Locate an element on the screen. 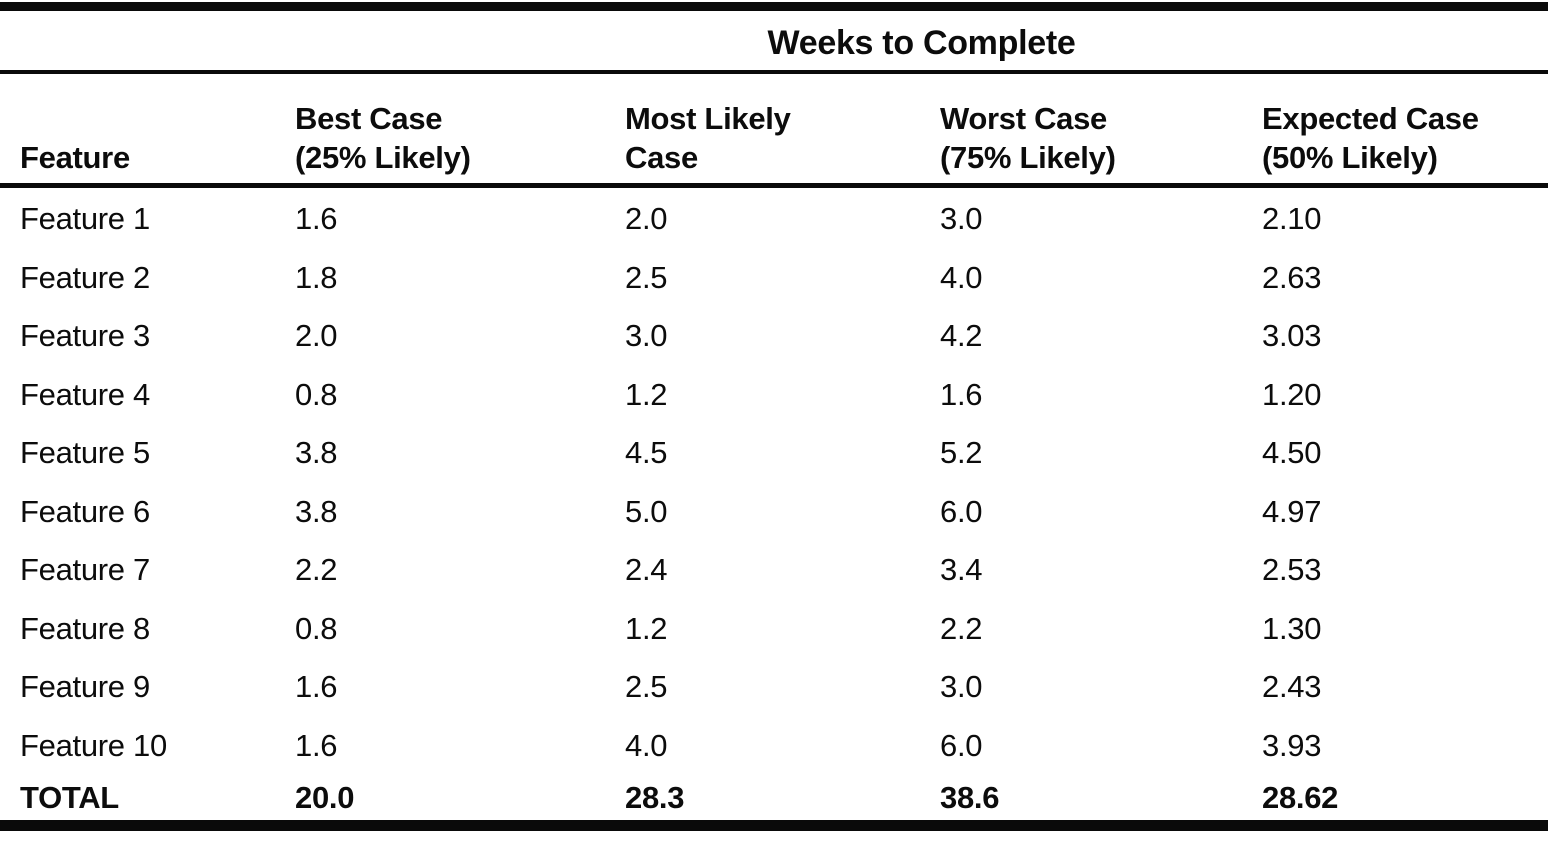  header-divider-rule is located at coordinates (774, 185).